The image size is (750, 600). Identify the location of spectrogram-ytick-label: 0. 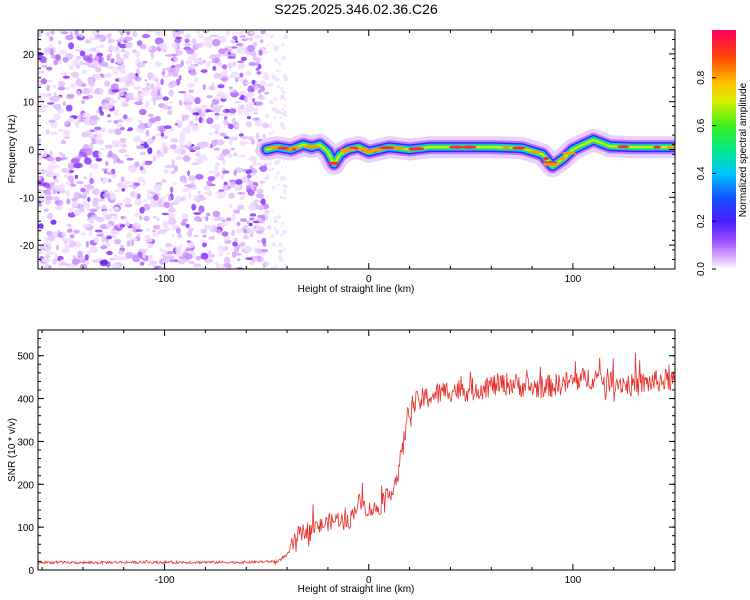
(31, 151).